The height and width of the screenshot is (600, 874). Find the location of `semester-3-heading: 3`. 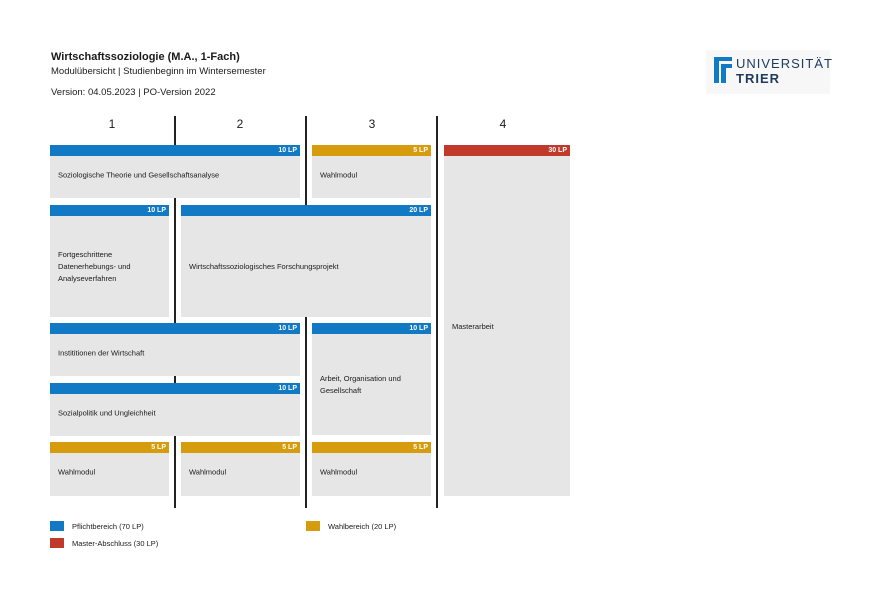

semester-3-heading: 3 is located at coordinates (372, 124).